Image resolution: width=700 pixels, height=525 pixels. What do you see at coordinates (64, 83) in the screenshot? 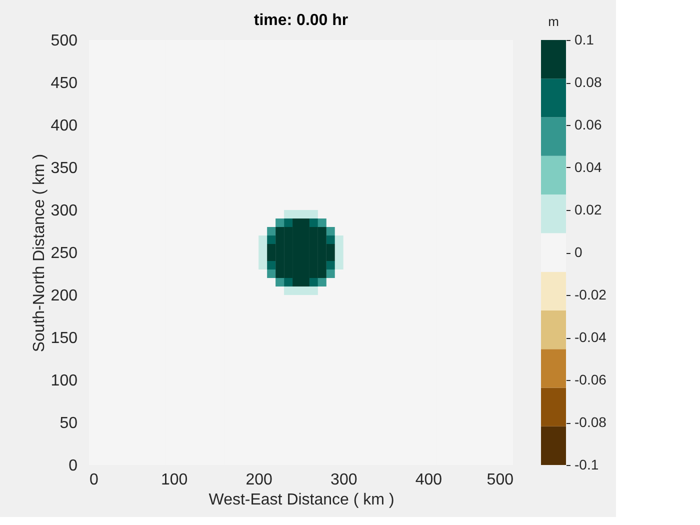
I see `y-tick-label: 450` at bounding box center [64, 83].